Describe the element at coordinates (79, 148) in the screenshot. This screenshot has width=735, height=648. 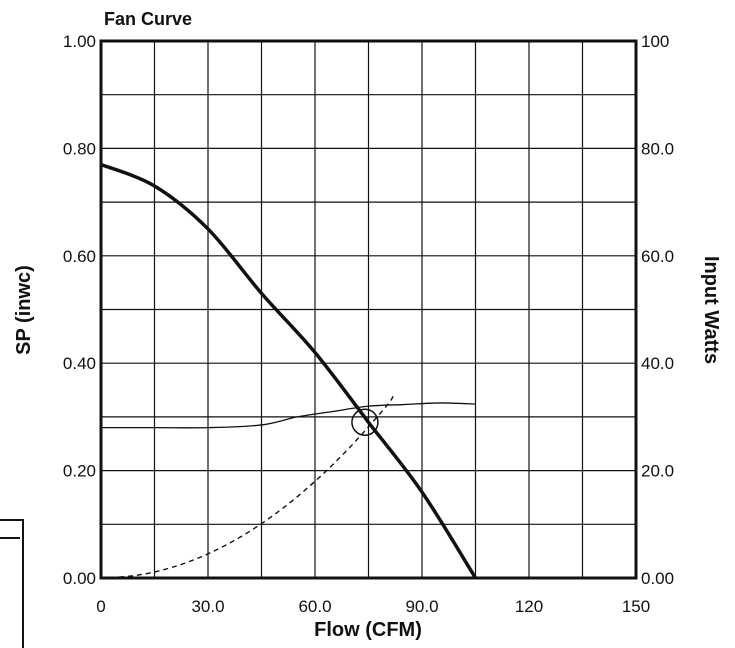
I see `y-tick-label: 0.80` at that location.